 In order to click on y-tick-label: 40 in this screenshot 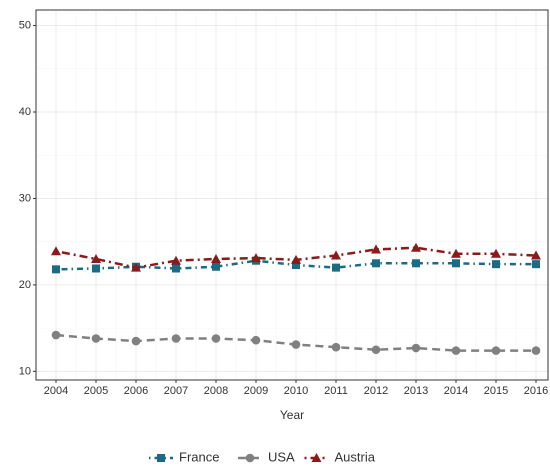, I will do `click(25, 112)`.